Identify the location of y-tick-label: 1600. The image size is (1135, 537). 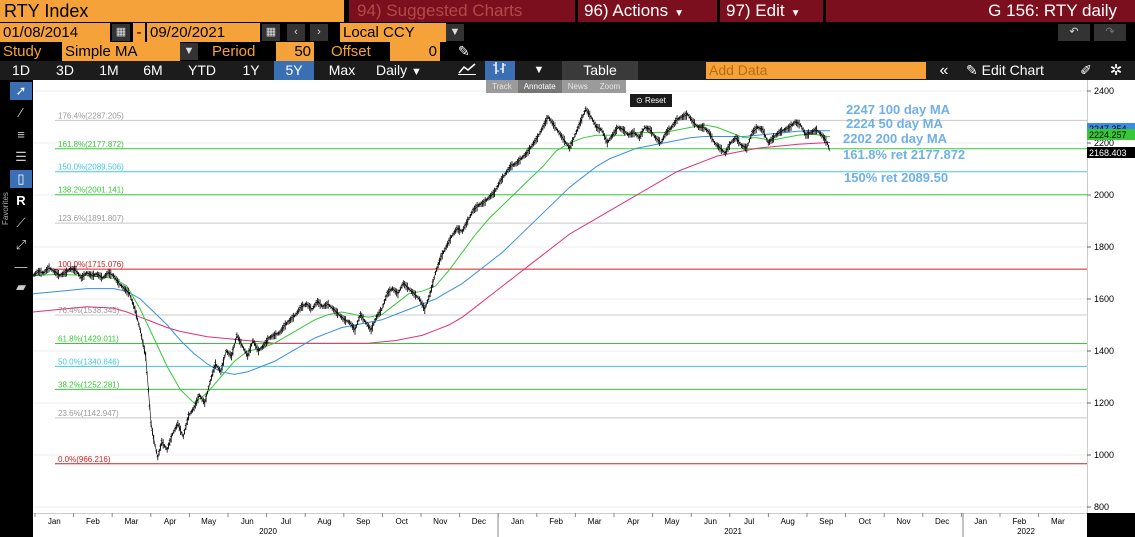
(1104, 299).